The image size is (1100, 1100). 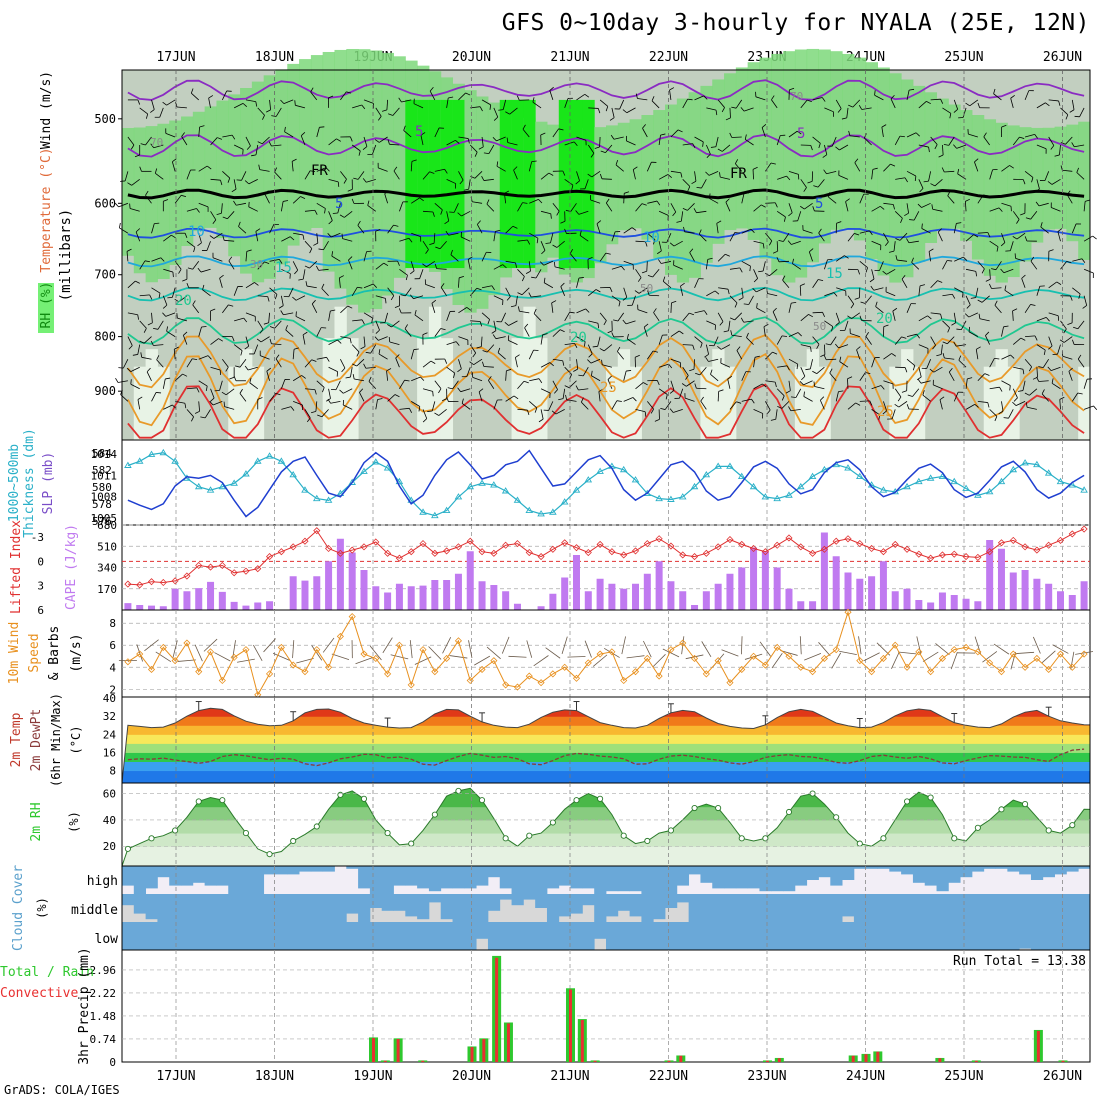 I want to click on y-tick-label: 600, so click(x=105, y=203).